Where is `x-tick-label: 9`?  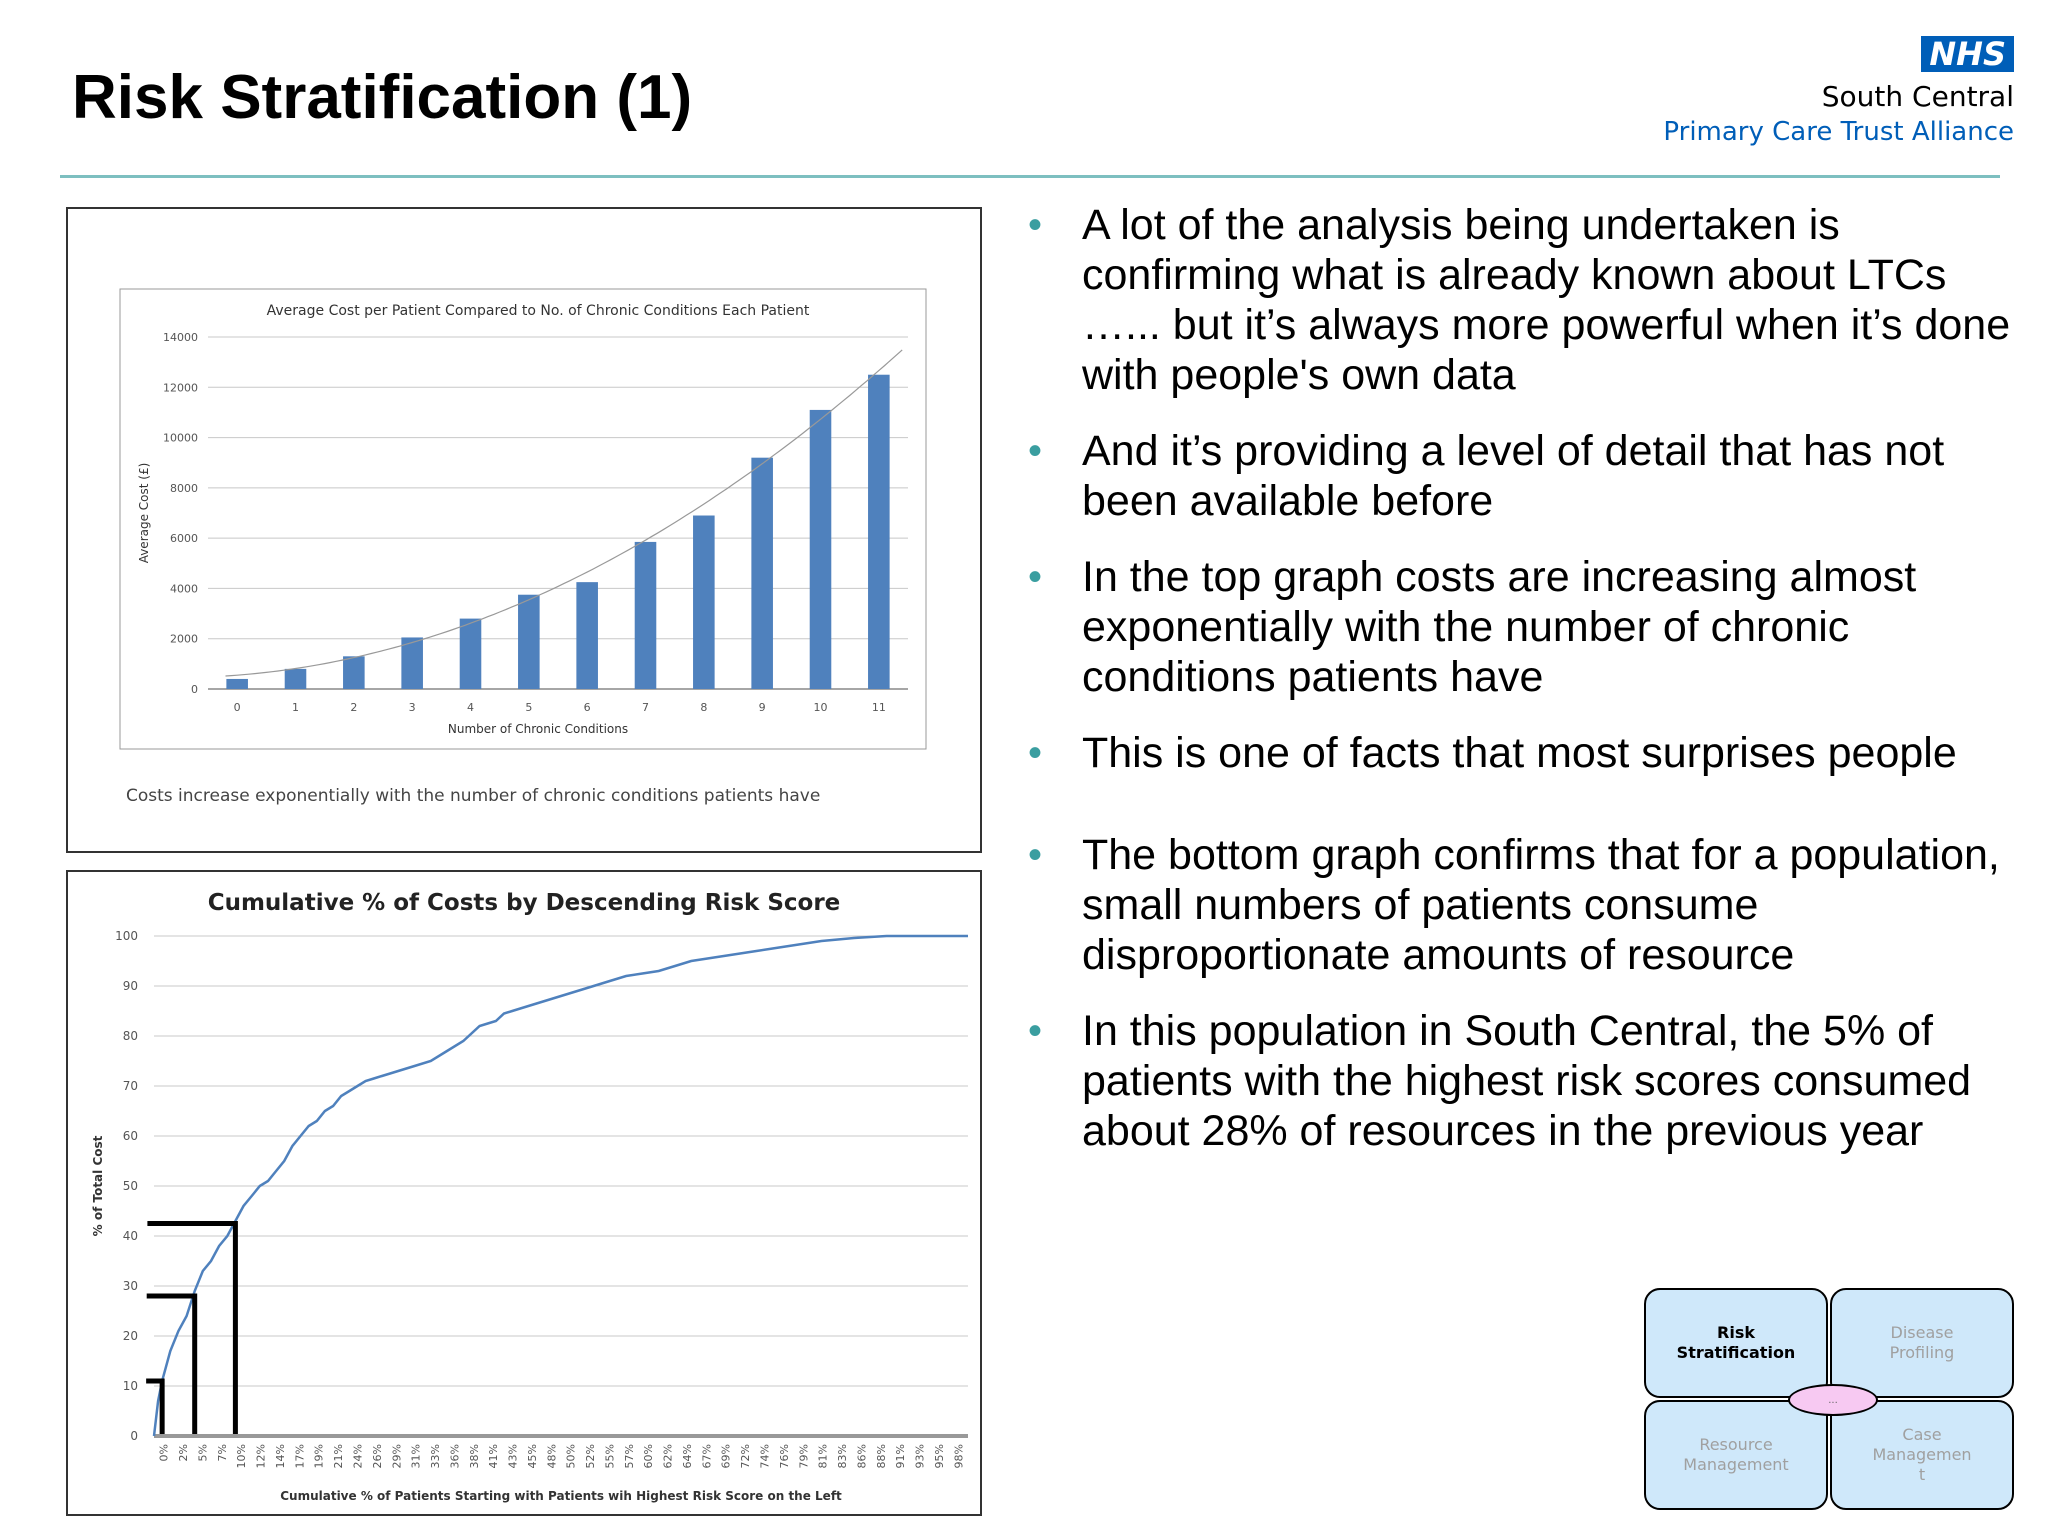
x-tick-label: 9 is located at coordinates (762, 707).